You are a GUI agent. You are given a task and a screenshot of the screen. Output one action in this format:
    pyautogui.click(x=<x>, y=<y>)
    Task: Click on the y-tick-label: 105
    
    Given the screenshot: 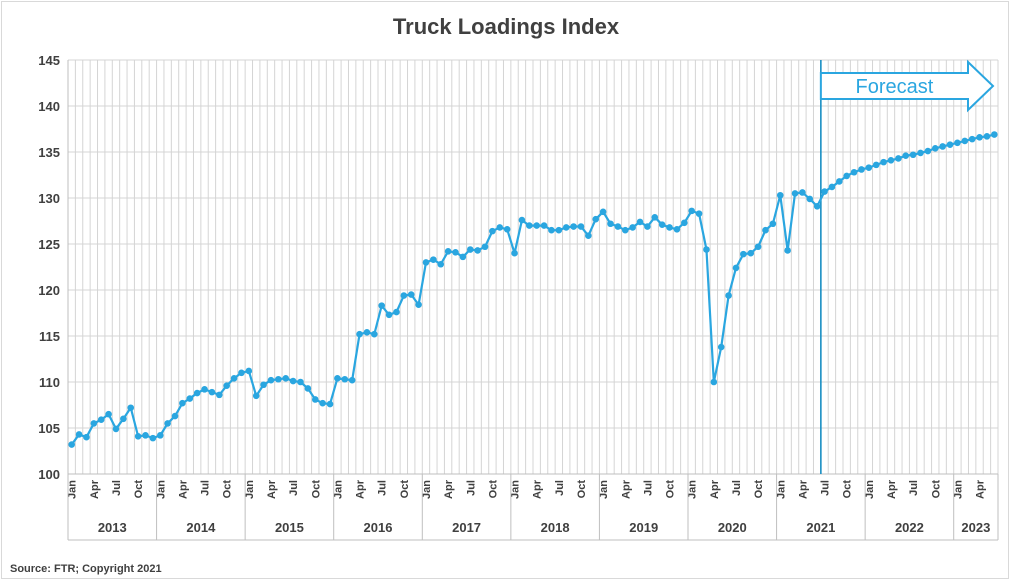 What is the action you would take?
    pyautogui.click(x=49, y=428)
    